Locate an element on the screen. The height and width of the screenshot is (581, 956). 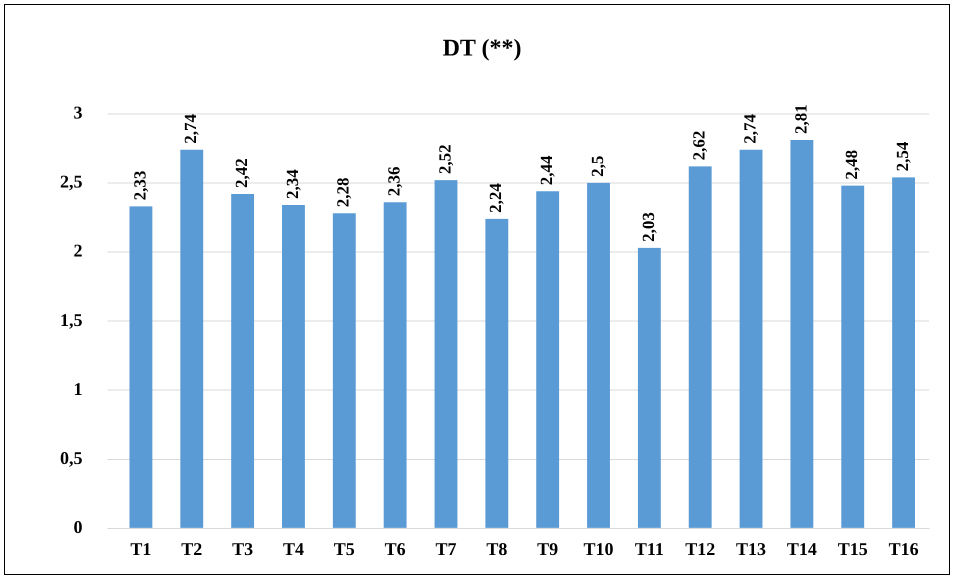
data-label: 2,03 is located at coordinates (648, 227).